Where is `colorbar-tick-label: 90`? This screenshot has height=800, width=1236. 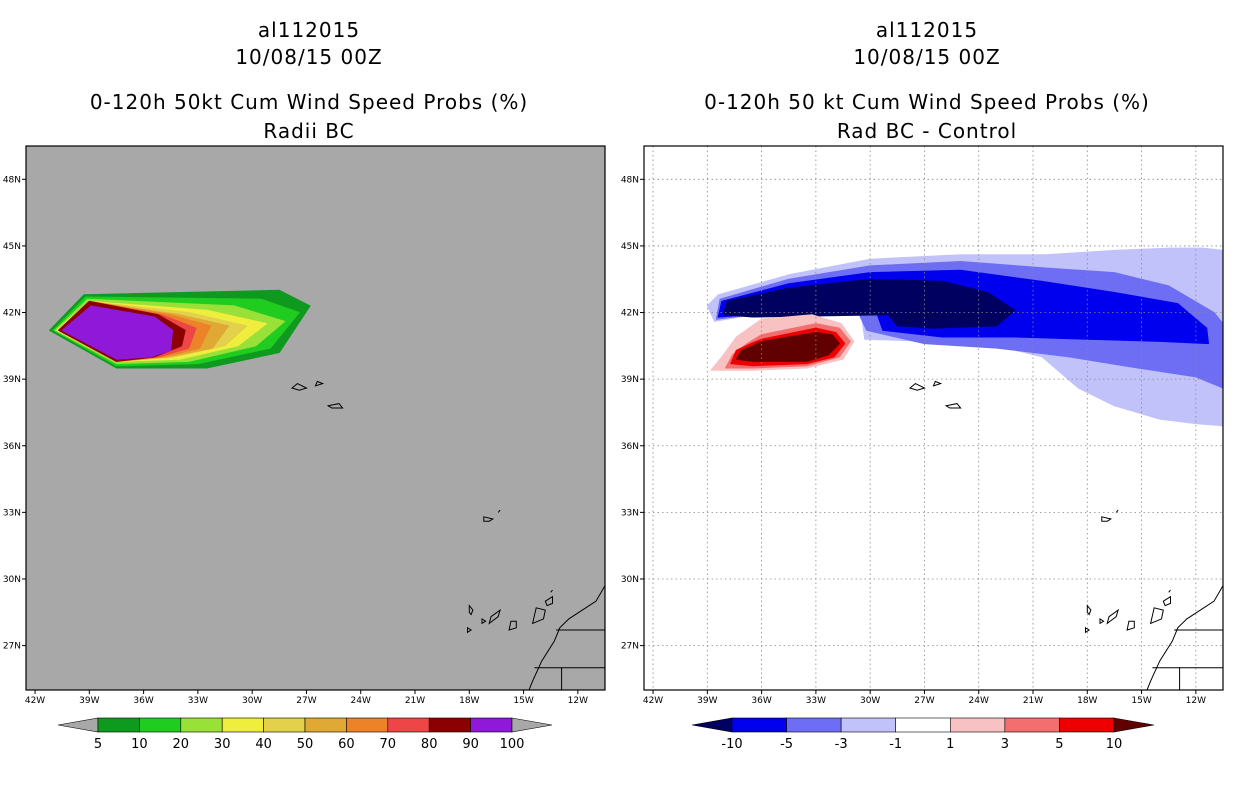 colorbar-tick-label: 90 is located at coordinates (470, 744).